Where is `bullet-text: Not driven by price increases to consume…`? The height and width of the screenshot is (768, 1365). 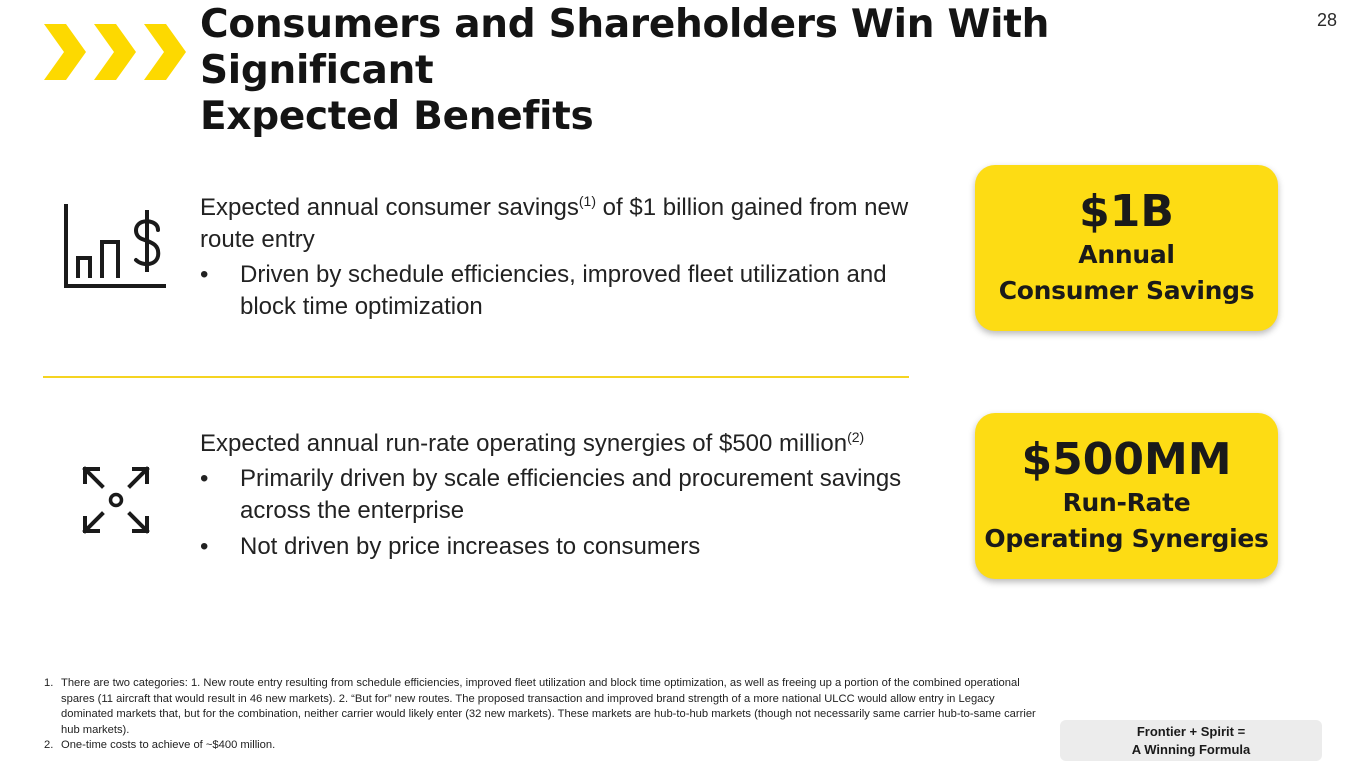 bullet-text: Not driven by price increases to consume… is located at coordinates (470, 546).